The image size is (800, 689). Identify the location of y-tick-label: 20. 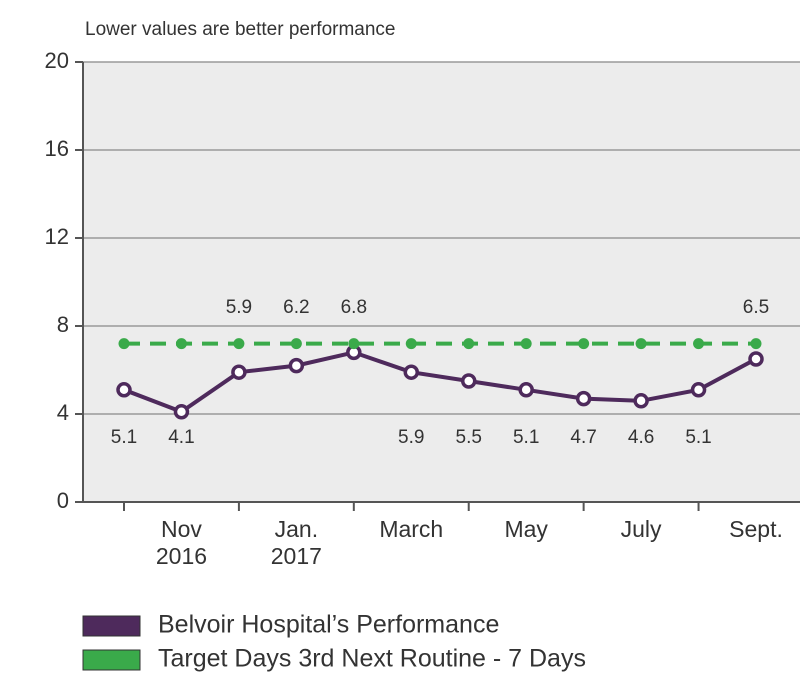
(57, 60).